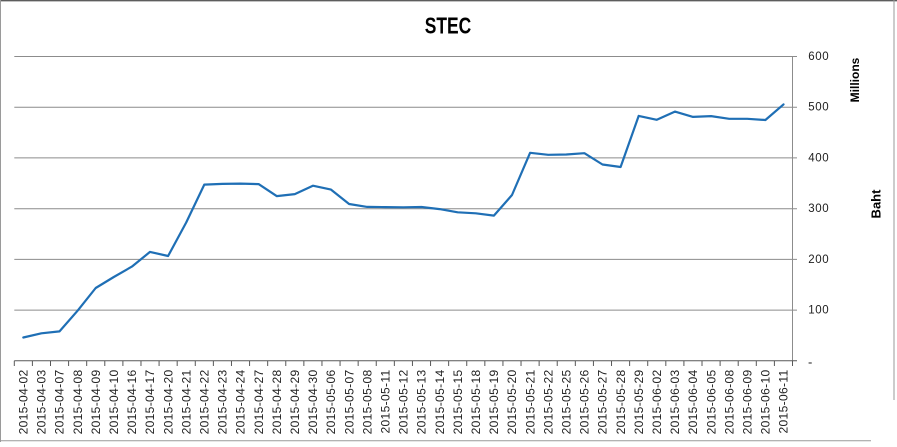 The height and width of the screenshot is (447, 897). I want to click on svg-text: 2015-04-28, so click(277, 402).